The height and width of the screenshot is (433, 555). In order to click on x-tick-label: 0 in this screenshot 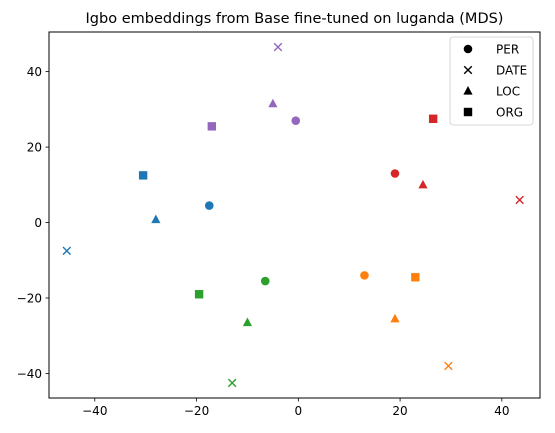, I will do `click(298, 411)`.